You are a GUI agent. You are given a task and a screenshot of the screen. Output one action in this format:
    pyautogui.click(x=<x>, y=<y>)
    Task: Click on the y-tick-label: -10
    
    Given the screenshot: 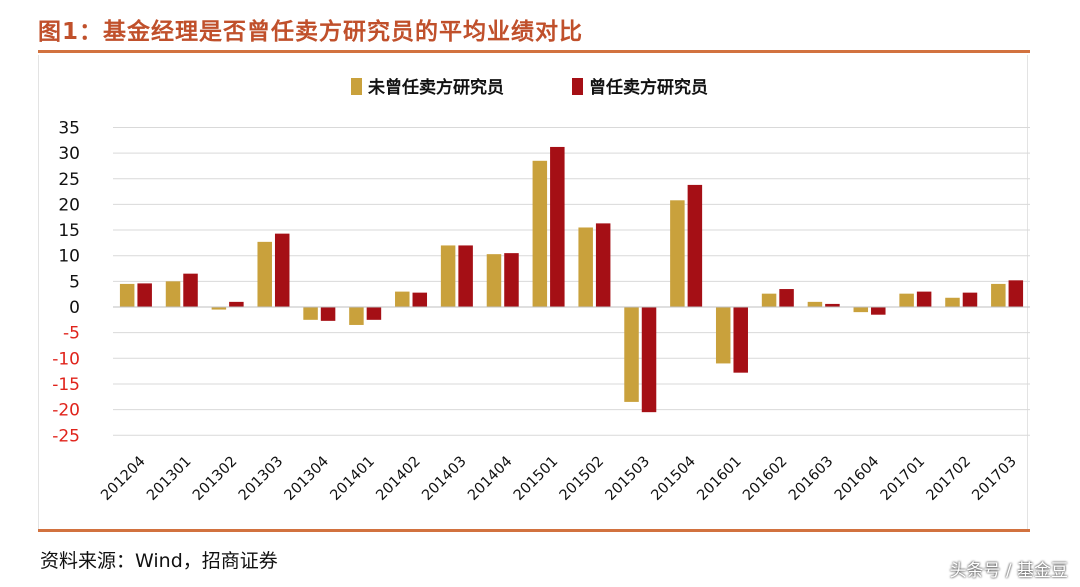 What is the action you would take?
    pyautogui.click(x=66, y=359)
    